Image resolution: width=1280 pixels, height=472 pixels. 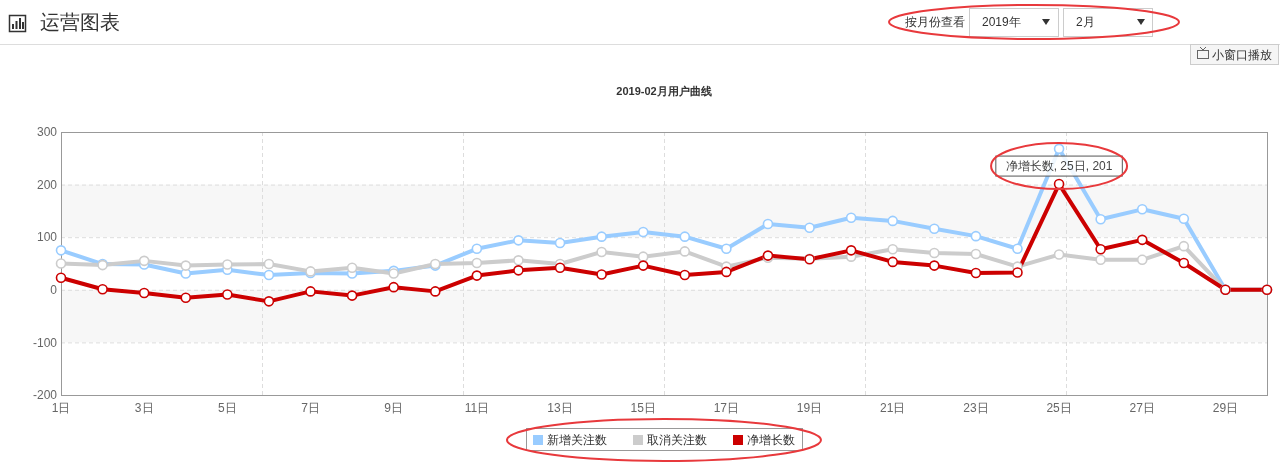 I want to click on x-tick-label: 21日, so click(x=893, y=408).